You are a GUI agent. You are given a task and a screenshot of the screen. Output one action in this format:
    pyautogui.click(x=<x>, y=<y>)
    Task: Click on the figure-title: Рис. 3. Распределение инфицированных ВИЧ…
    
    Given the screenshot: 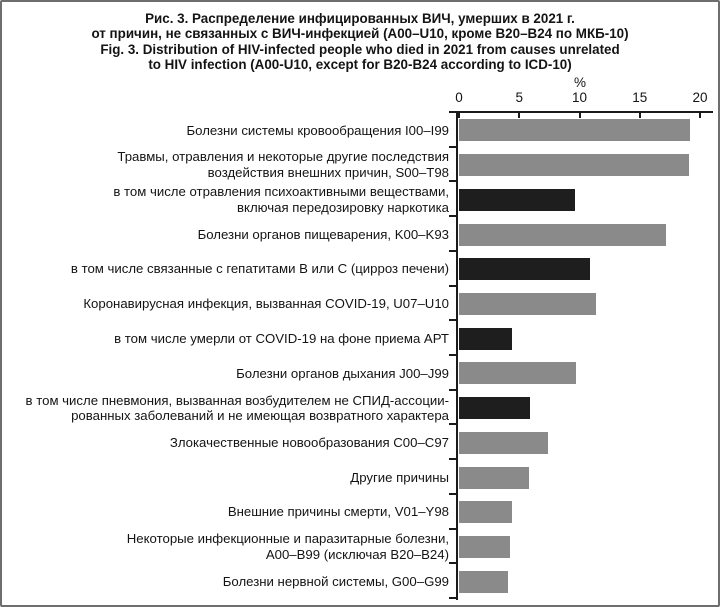 What is the action you would take?
    pyautogui.click(x=360, y=41)
    